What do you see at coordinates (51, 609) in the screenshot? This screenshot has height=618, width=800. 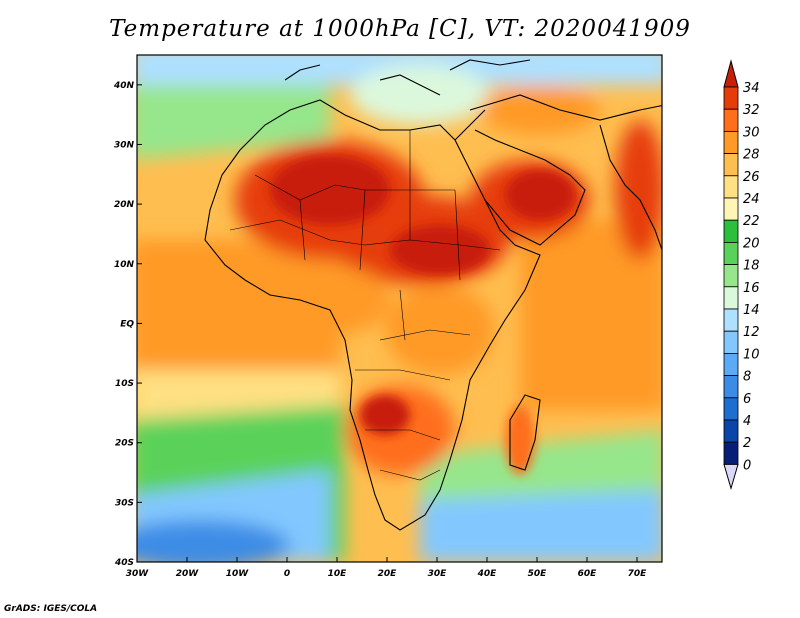 I see `credit-label: GrADS: IGES/COLA` at bounding box center [51, 609].